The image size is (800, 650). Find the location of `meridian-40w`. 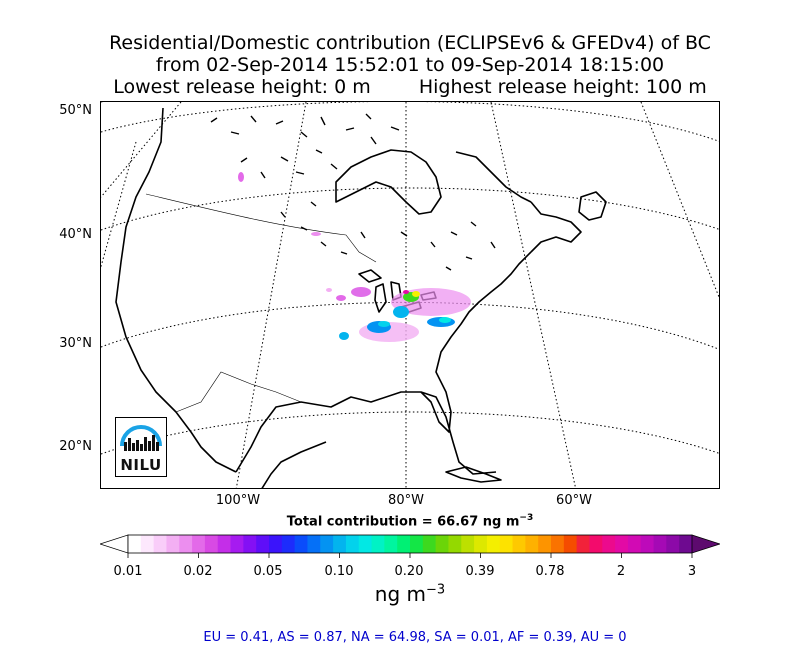

meridian-40w is located at coordinates (679, 200).